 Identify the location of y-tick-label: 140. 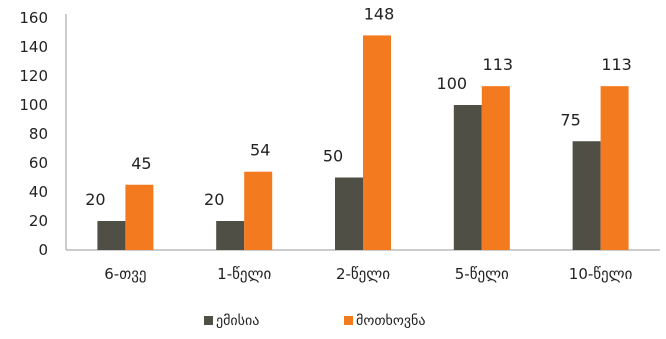
(33, 47).